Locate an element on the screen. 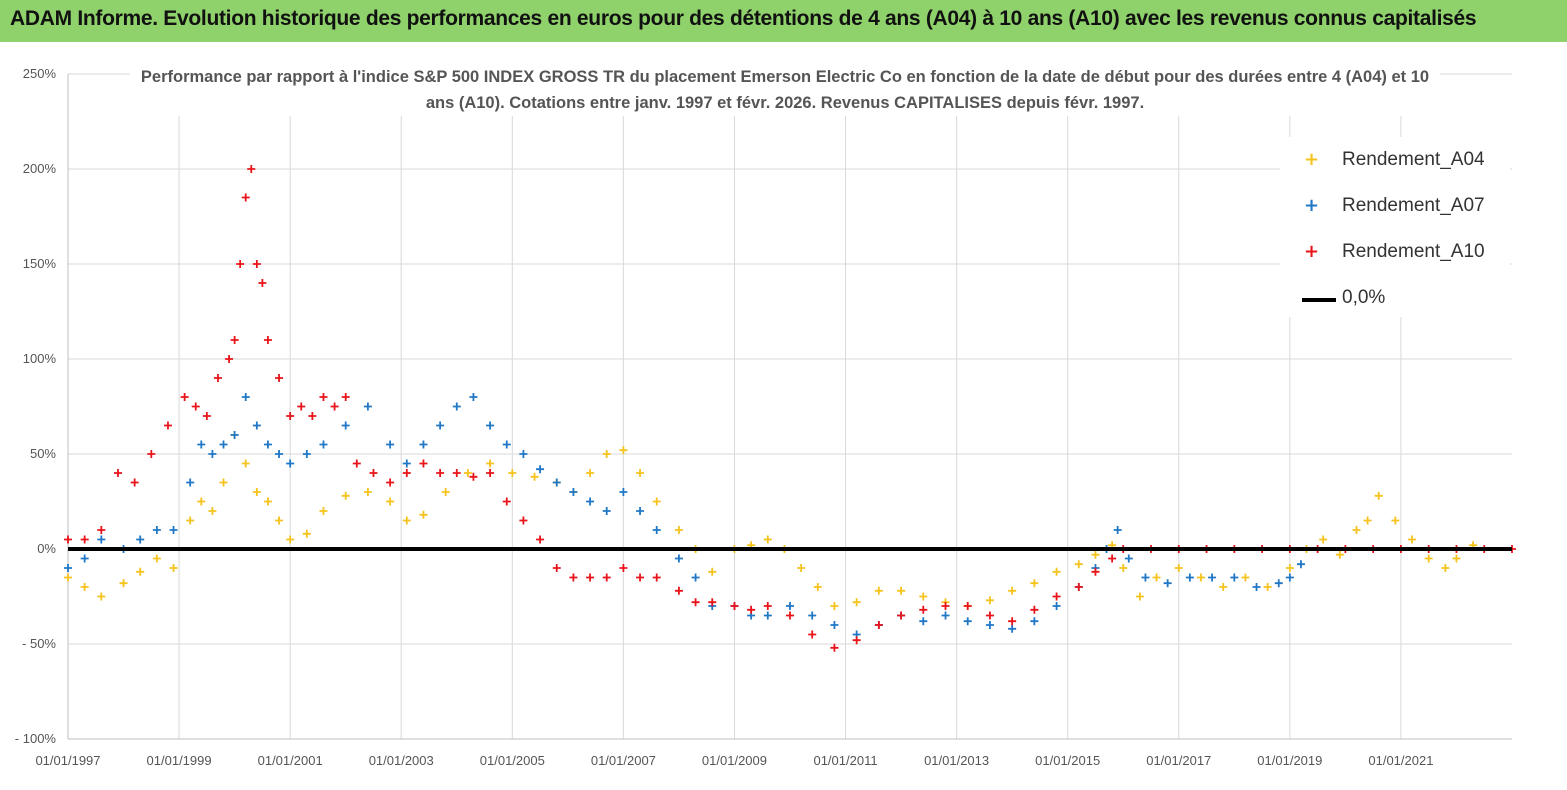 The width and height of the screenshot is (1567, 790). legend-label: 0,0% is located at coordinates (1364, 297).